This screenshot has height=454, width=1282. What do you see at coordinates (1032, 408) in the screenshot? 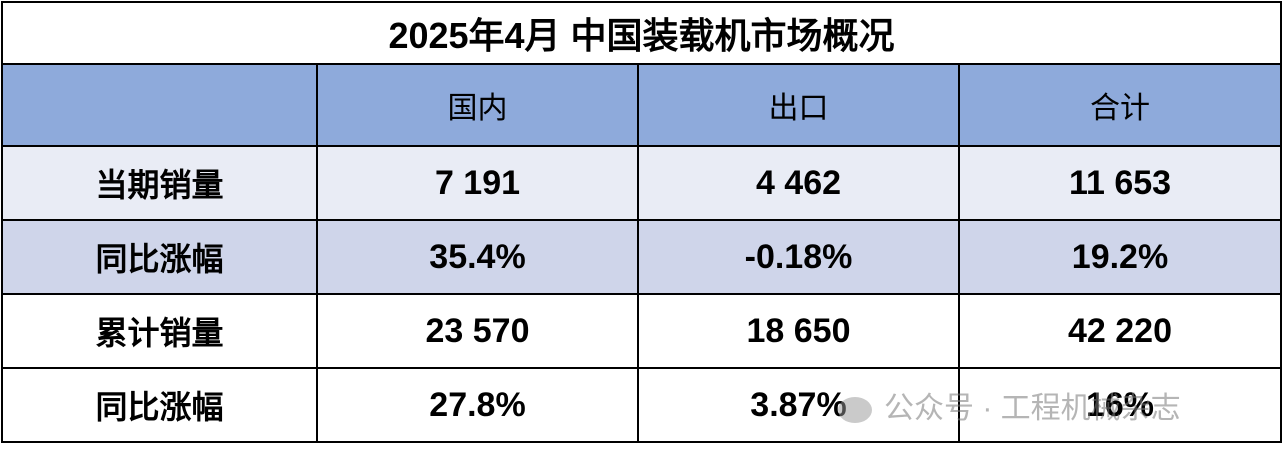
I see `watermark-text: 公众号 · 工程机械杂志` at bounding box center [1032, 408].